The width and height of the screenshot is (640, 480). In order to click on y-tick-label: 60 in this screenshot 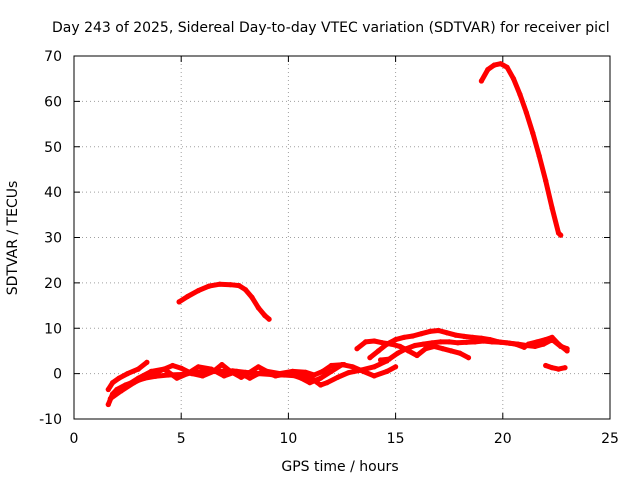, I will do `click(53, 102)`.